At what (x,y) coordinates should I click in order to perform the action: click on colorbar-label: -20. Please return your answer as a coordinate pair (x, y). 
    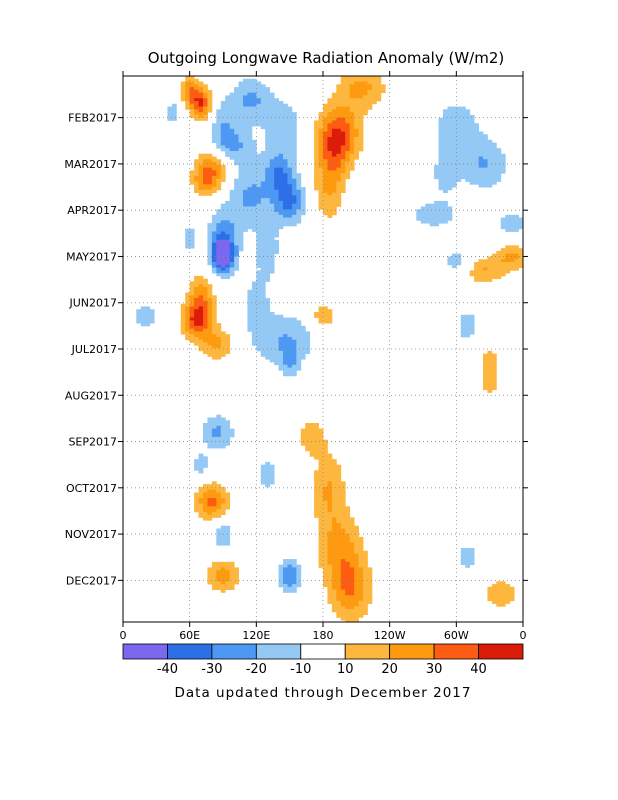
    Looking at the image, I should click on (256, 669).